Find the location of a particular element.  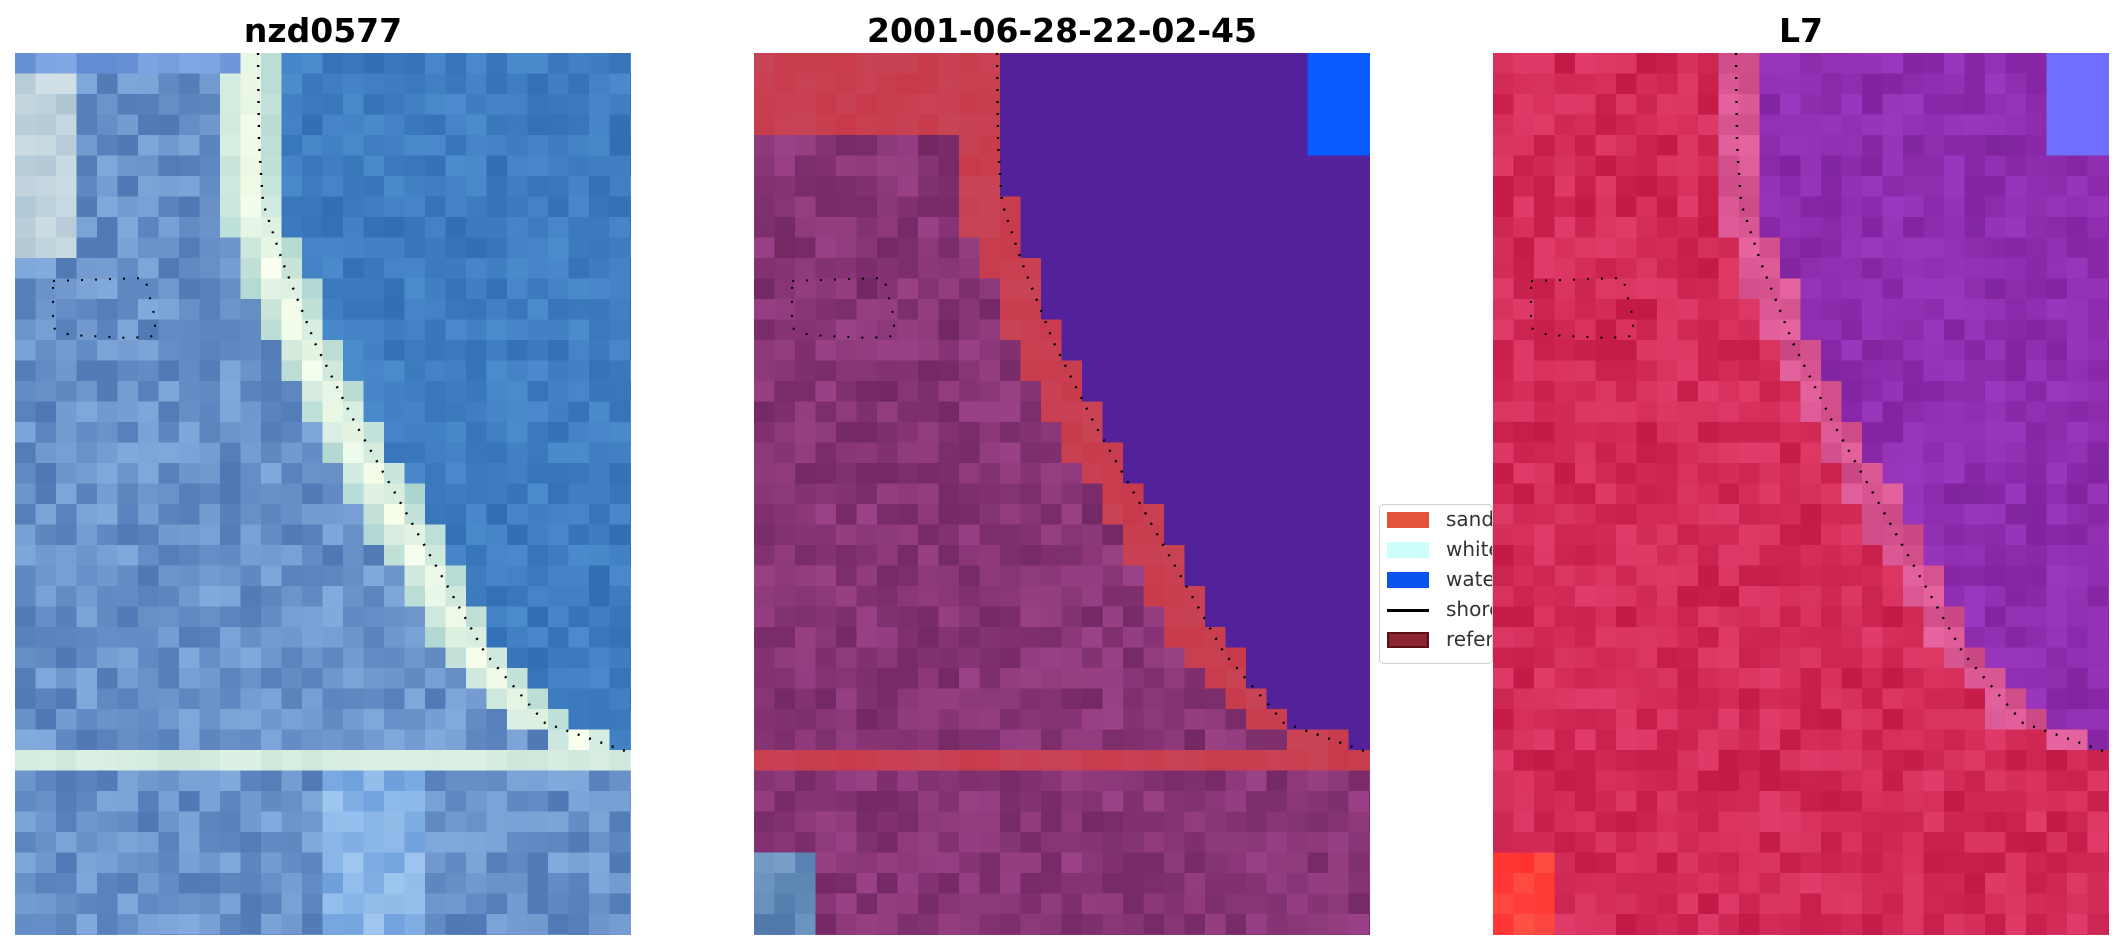

panel-title-classification: 2001-06-28-22-02-45 is located at coordinates (1062, 30).